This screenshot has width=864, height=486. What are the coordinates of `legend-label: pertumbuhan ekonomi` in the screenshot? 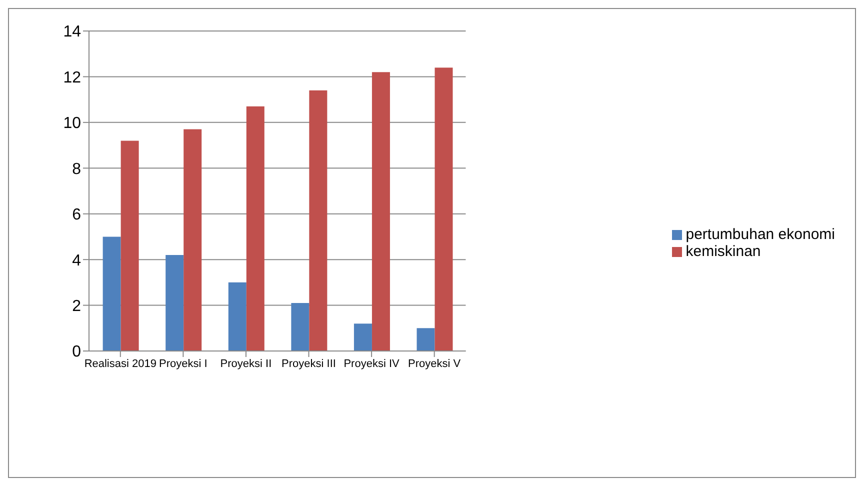 It's located at (760, 234).